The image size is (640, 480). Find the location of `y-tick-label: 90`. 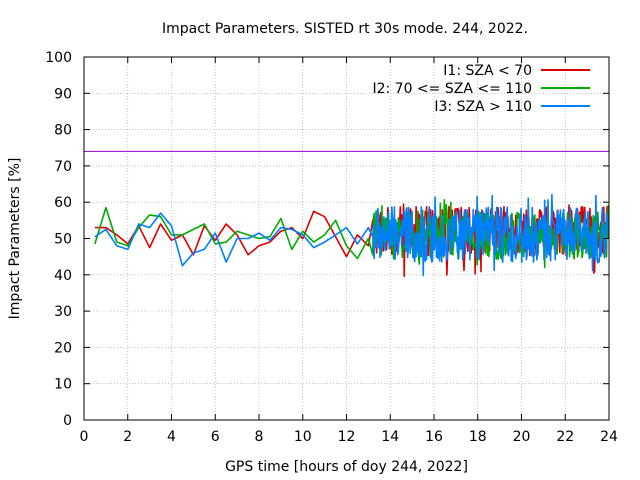

y-tick-label: 90 is located at coordinates (63, 94).